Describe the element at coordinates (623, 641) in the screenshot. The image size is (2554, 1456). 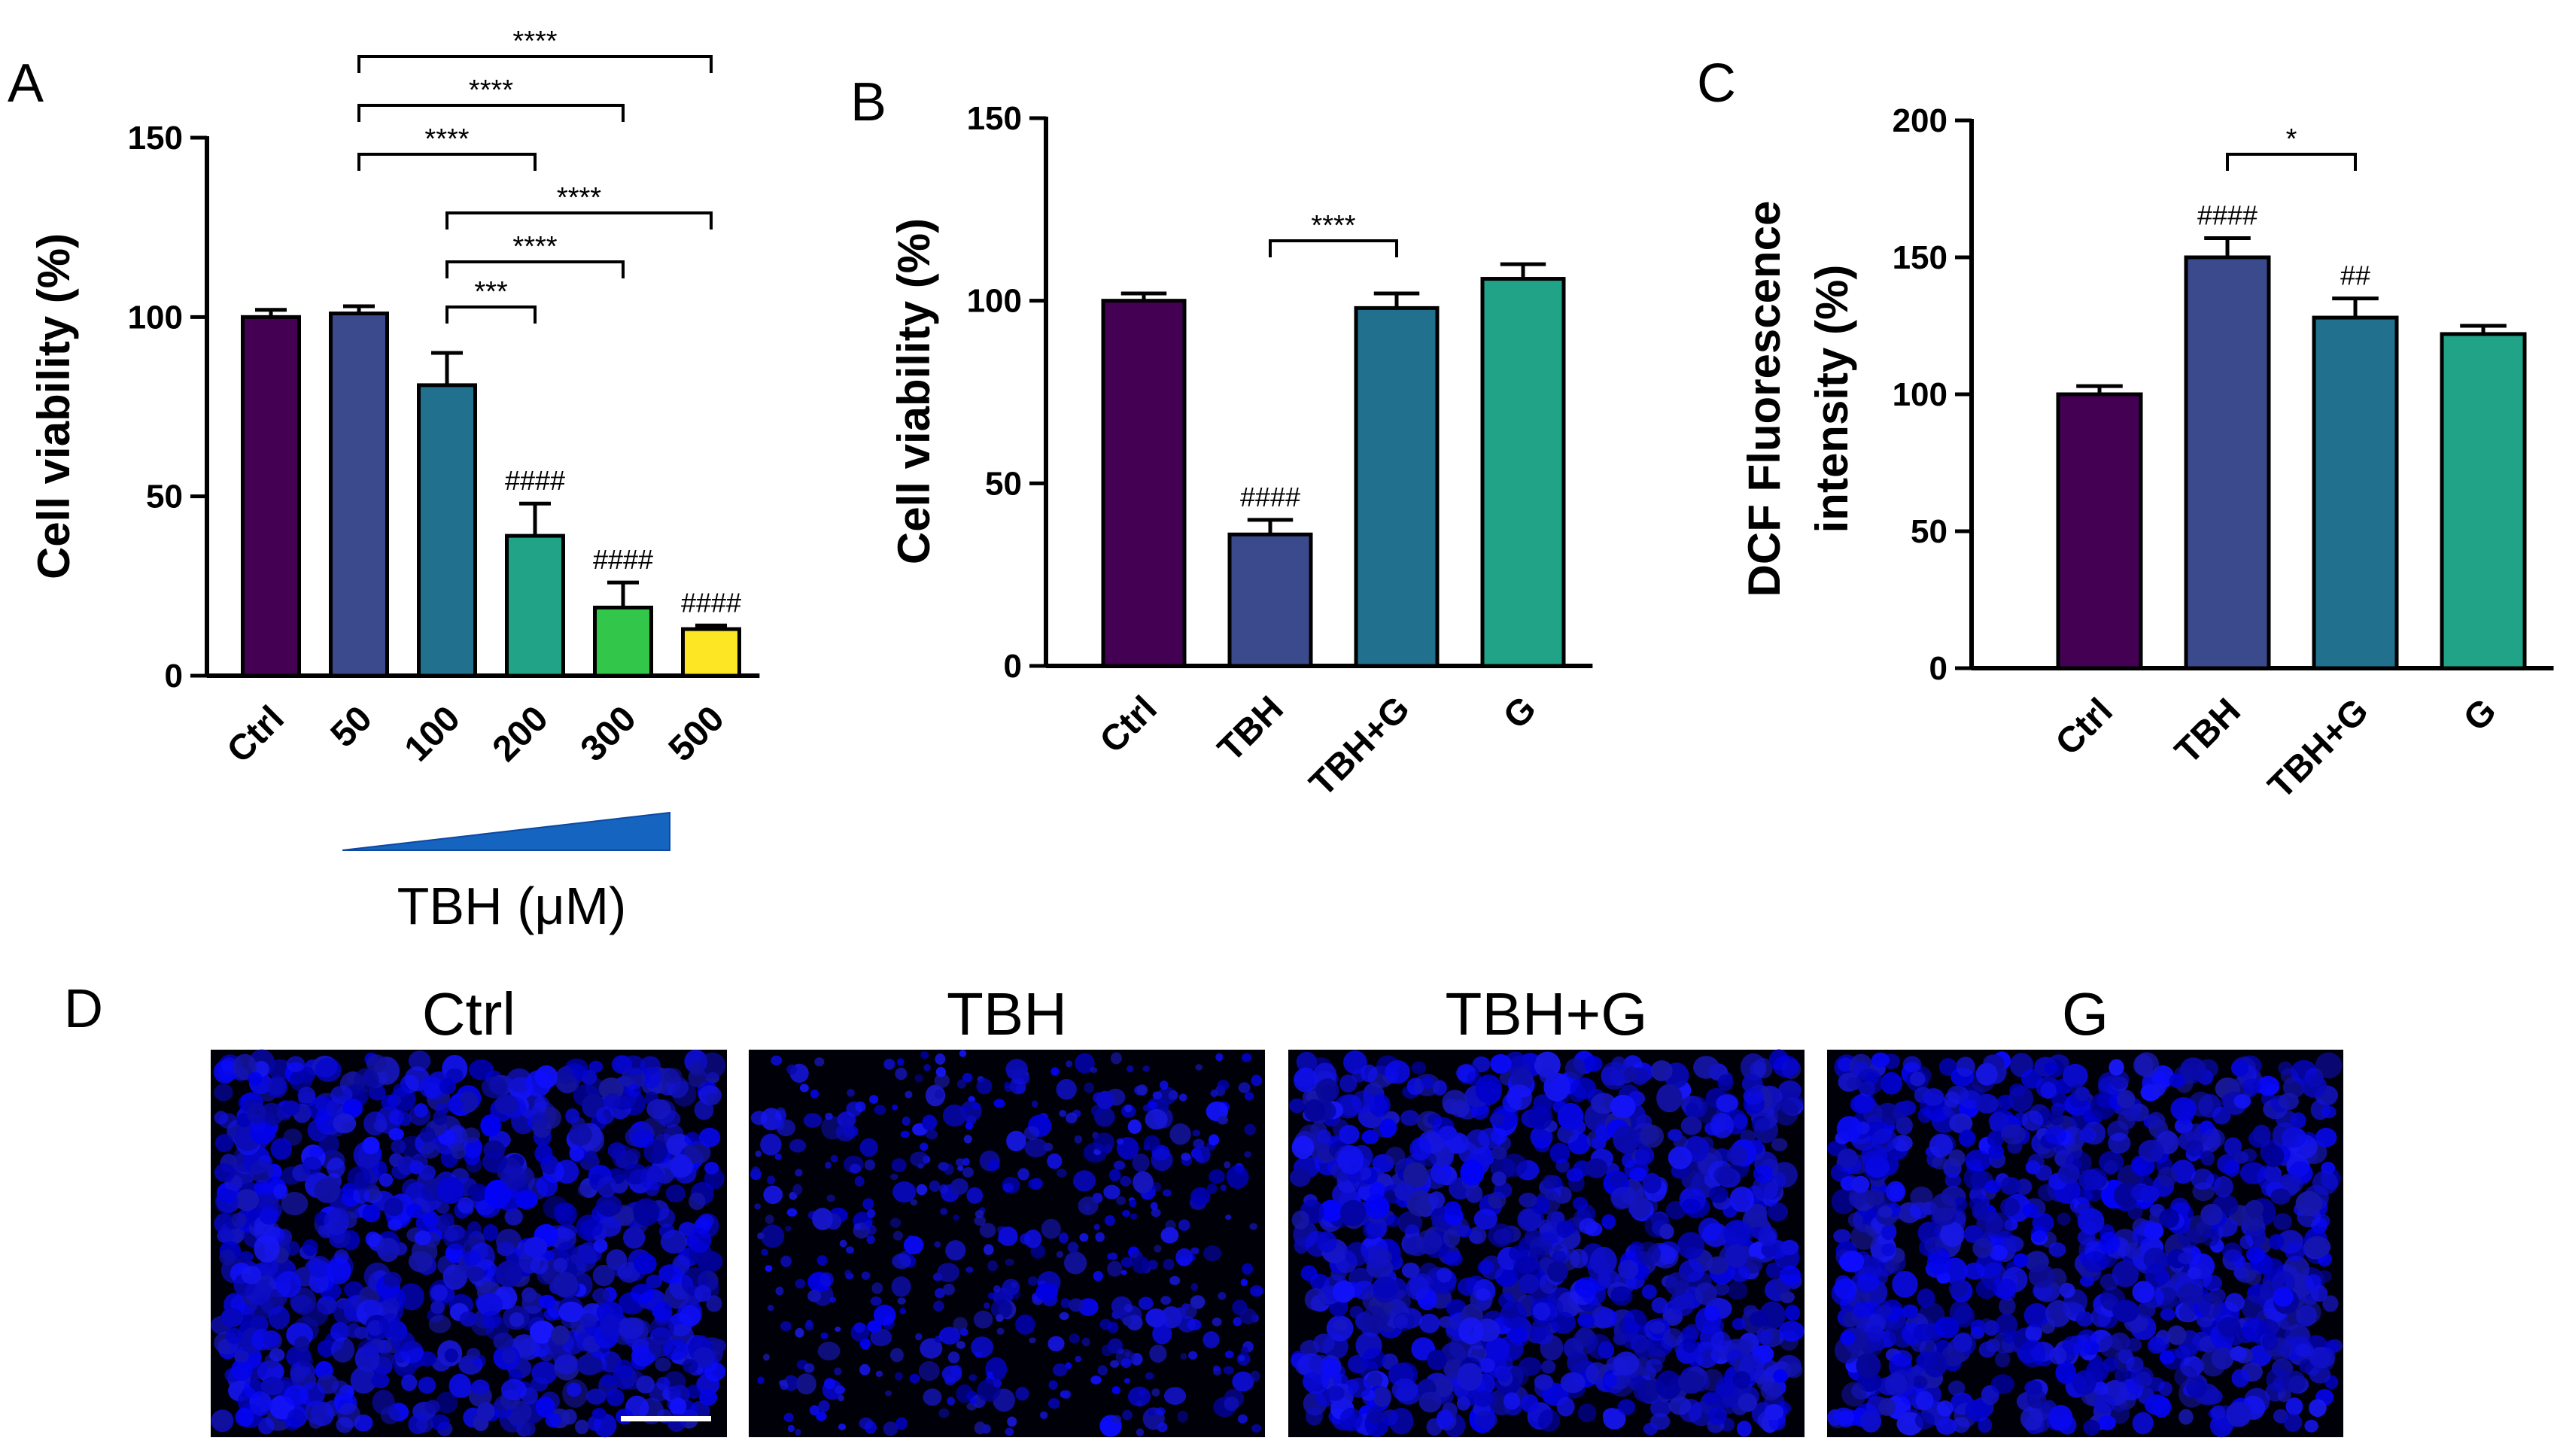
I see `bar` at that location.